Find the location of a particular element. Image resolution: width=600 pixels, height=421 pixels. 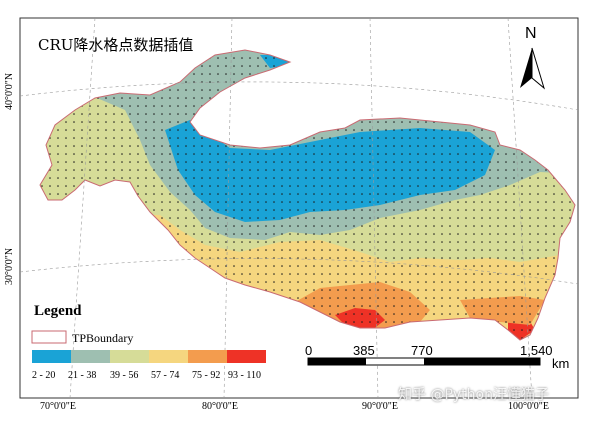

legend-class-label: 21 - 38 is located at coordinates (82, 375).